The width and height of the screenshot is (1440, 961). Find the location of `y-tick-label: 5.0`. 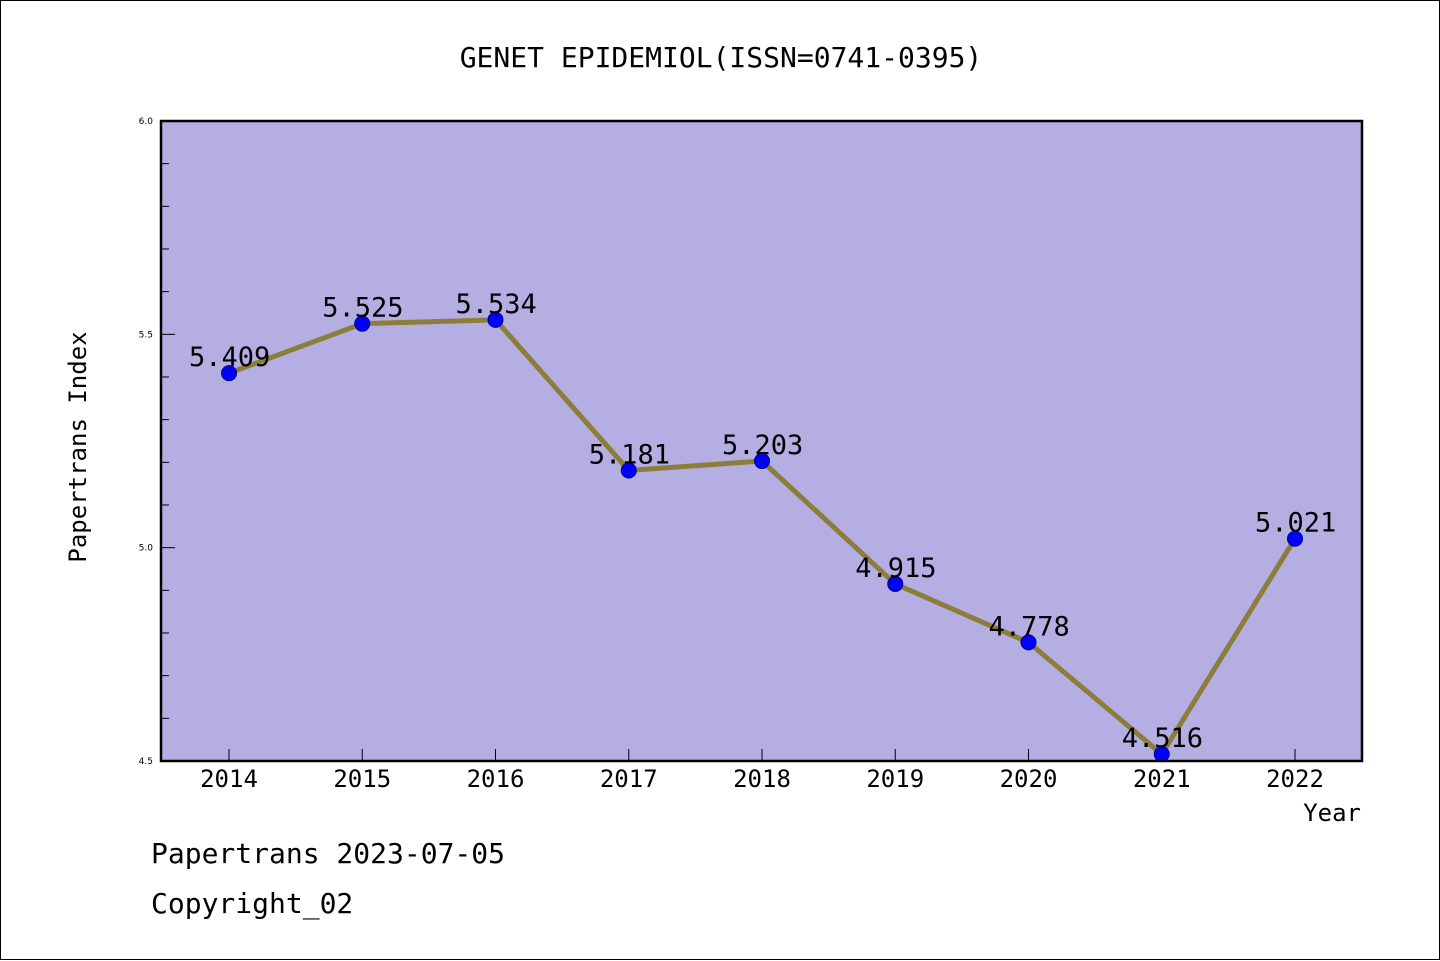

y-tick-label: 5.0 is located at coordinates (146, 549).